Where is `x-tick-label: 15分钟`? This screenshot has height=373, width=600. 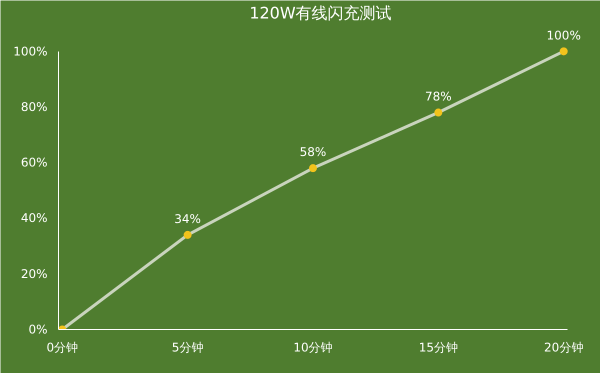
x-tick-label: 15分钟 is located at coordinates (438, 347).